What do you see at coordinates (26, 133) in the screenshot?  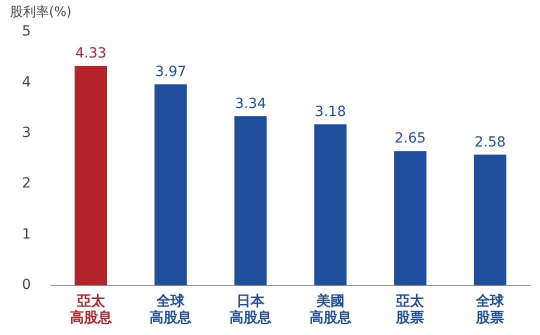 I see `y-tick-label: 3` at bounding box center [26, 133].